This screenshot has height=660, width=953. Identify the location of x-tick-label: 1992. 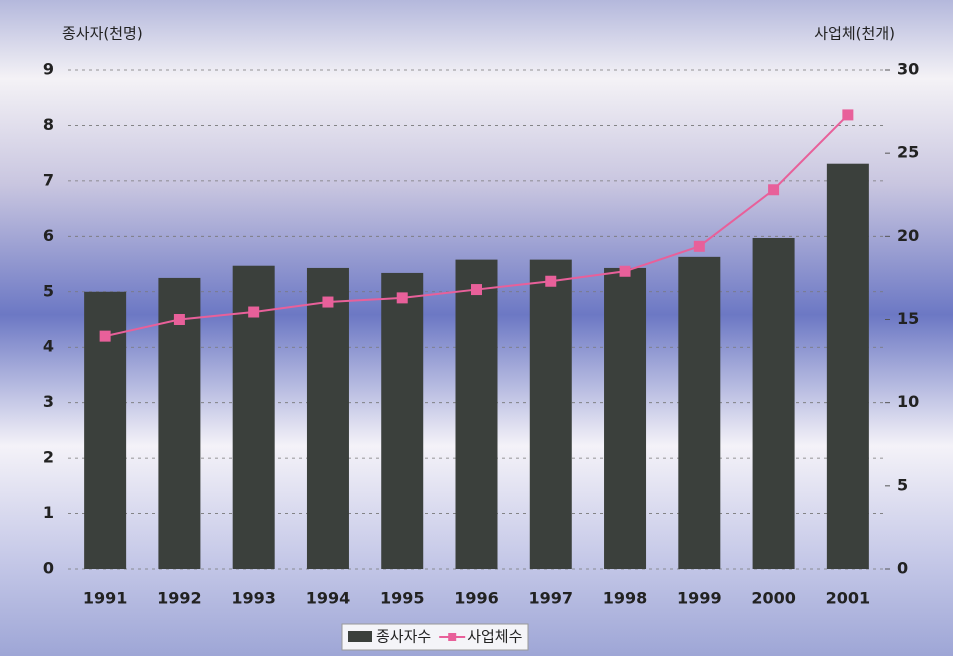
(179, 598).